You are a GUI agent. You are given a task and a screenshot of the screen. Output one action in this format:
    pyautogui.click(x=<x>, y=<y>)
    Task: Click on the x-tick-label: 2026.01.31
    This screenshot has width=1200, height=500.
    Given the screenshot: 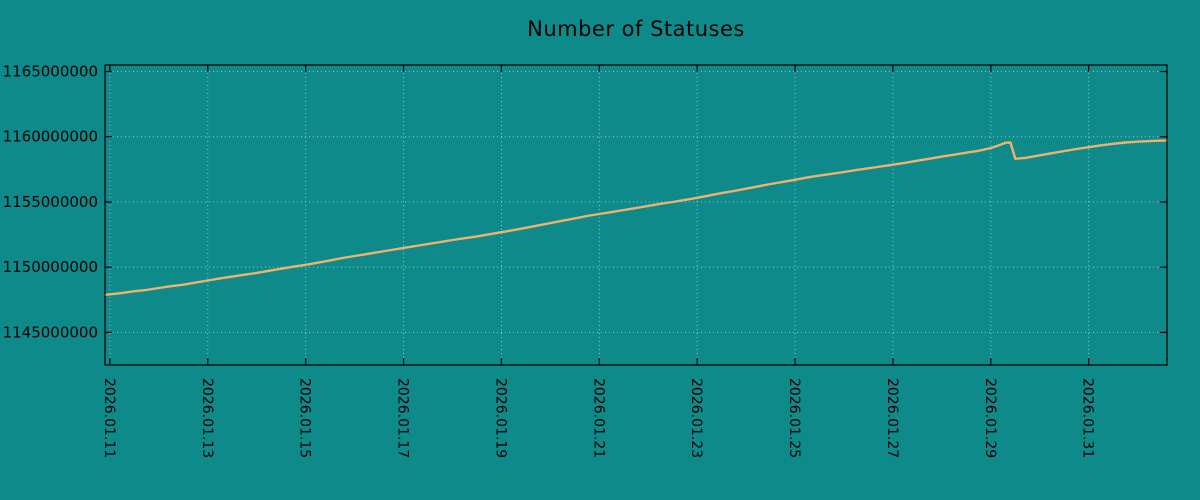 What is the action you would take?
    pyautogui.click(x=1088, y=418)
    